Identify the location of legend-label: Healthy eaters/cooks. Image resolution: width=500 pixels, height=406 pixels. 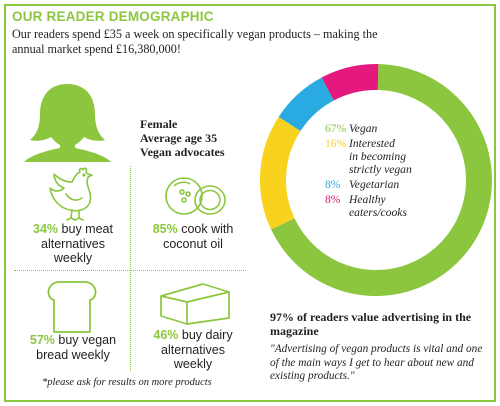
(378, 206).